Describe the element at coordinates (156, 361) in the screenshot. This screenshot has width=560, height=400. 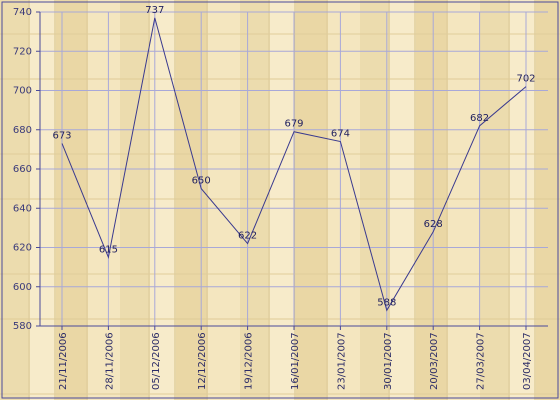
I see `x-tick-label: 05/12/2006` at that location.